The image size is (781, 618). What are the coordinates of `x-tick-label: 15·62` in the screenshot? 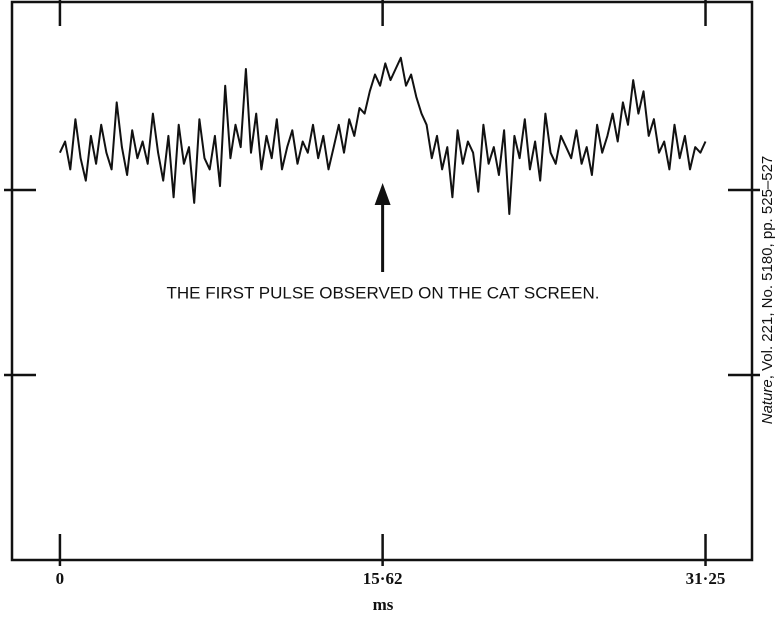 It's located at (383, 578).